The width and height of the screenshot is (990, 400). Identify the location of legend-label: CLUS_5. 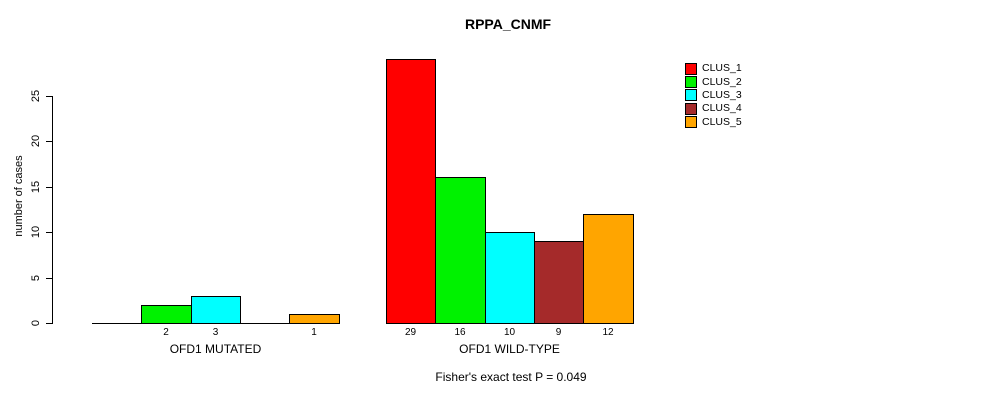
(722, 121).